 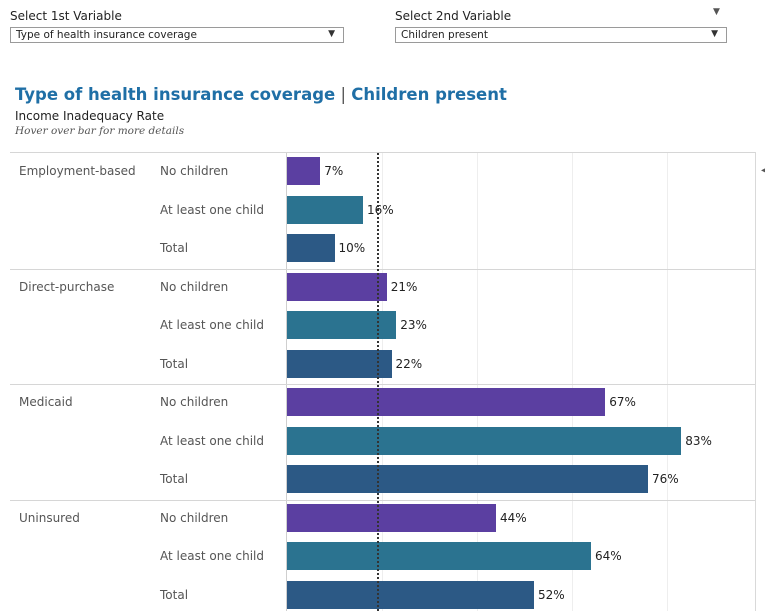 What do you see at coordinates (410, 594) in the screenshot?
I see `bar-uninsured-total` at bounding box center [410, 594].